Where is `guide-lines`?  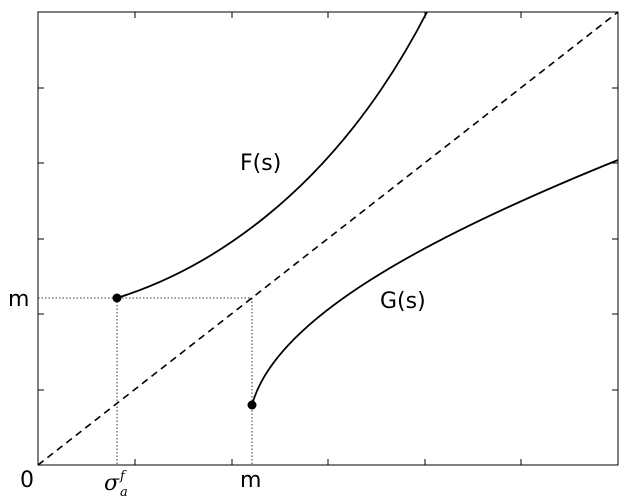 guide-lines is located at coordinates (145, 381).